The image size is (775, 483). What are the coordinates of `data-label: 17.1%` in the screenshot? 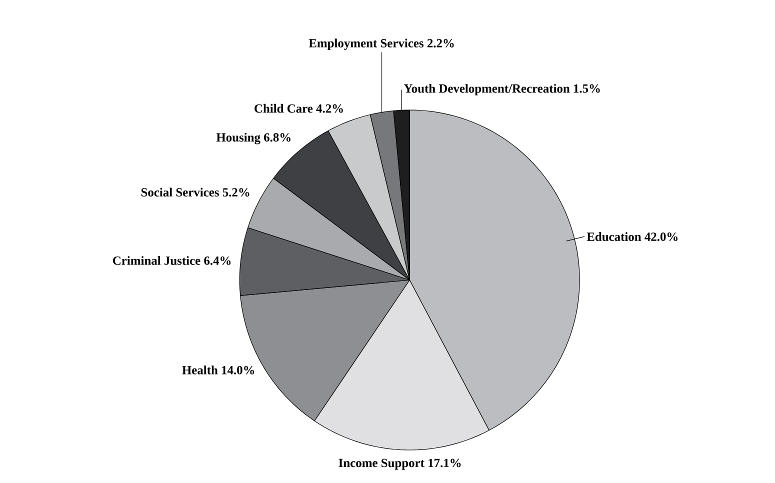 It's located at (444, 463).